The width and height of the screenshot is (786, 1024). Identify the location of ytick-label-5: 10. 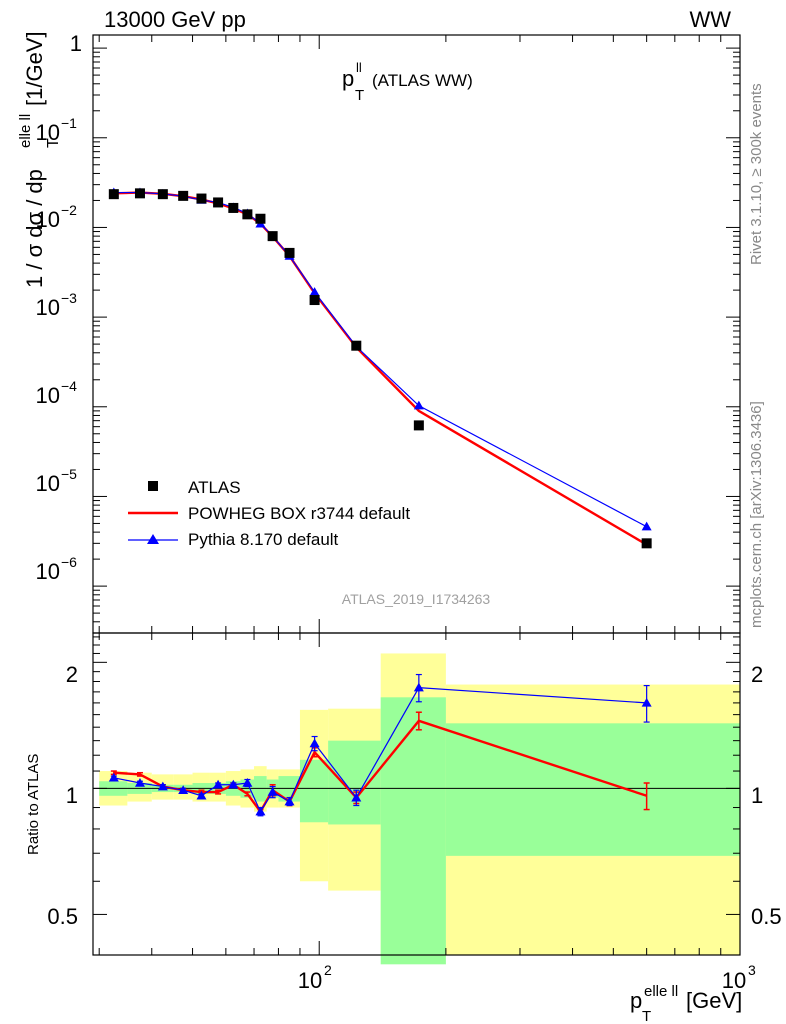
(48, 483).